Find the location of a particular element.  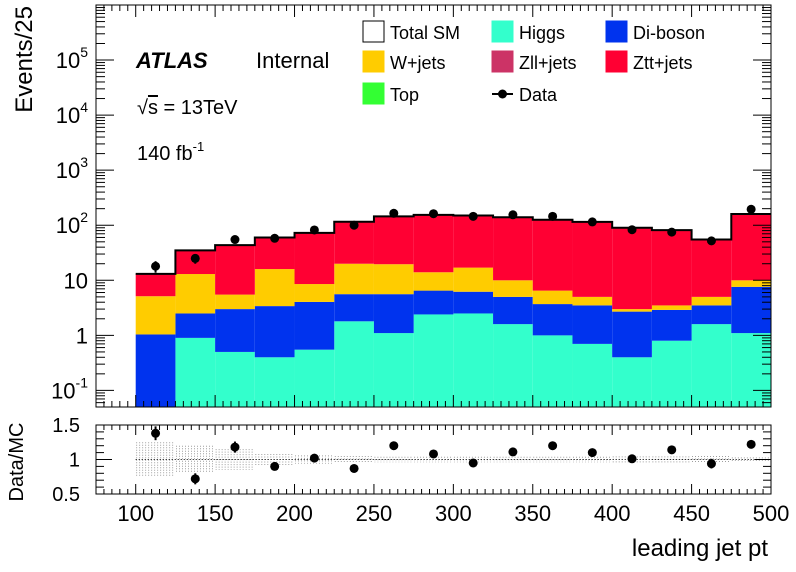

legend-item-di-boson: Di-boson is located at coordinates (655, 31).